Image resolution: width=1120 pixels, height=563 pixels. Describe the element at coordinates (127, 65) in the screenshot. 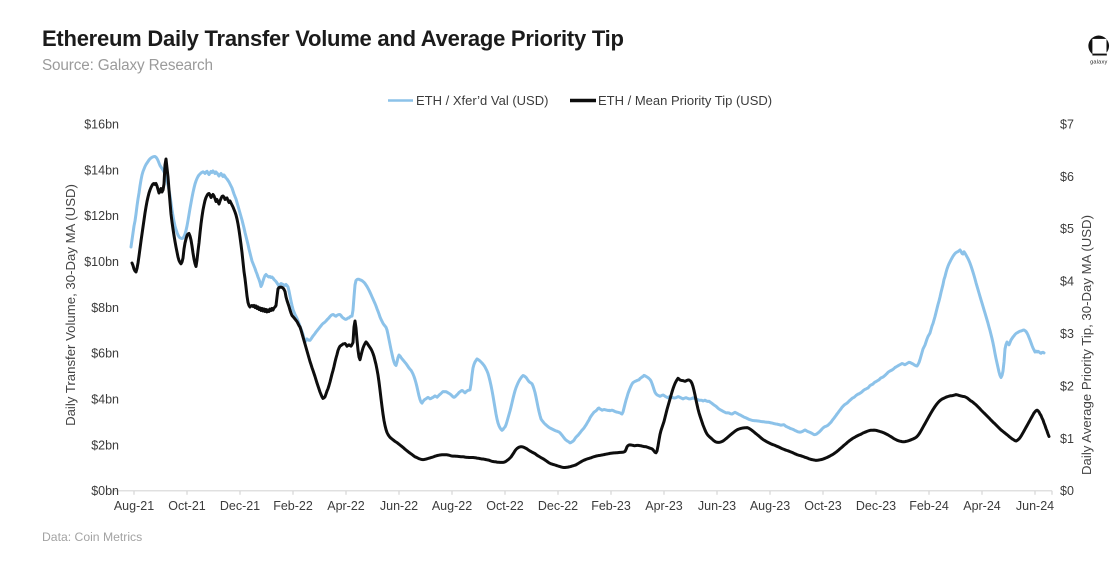

I see `svg-text: Source: Galaxy Research` at that location.